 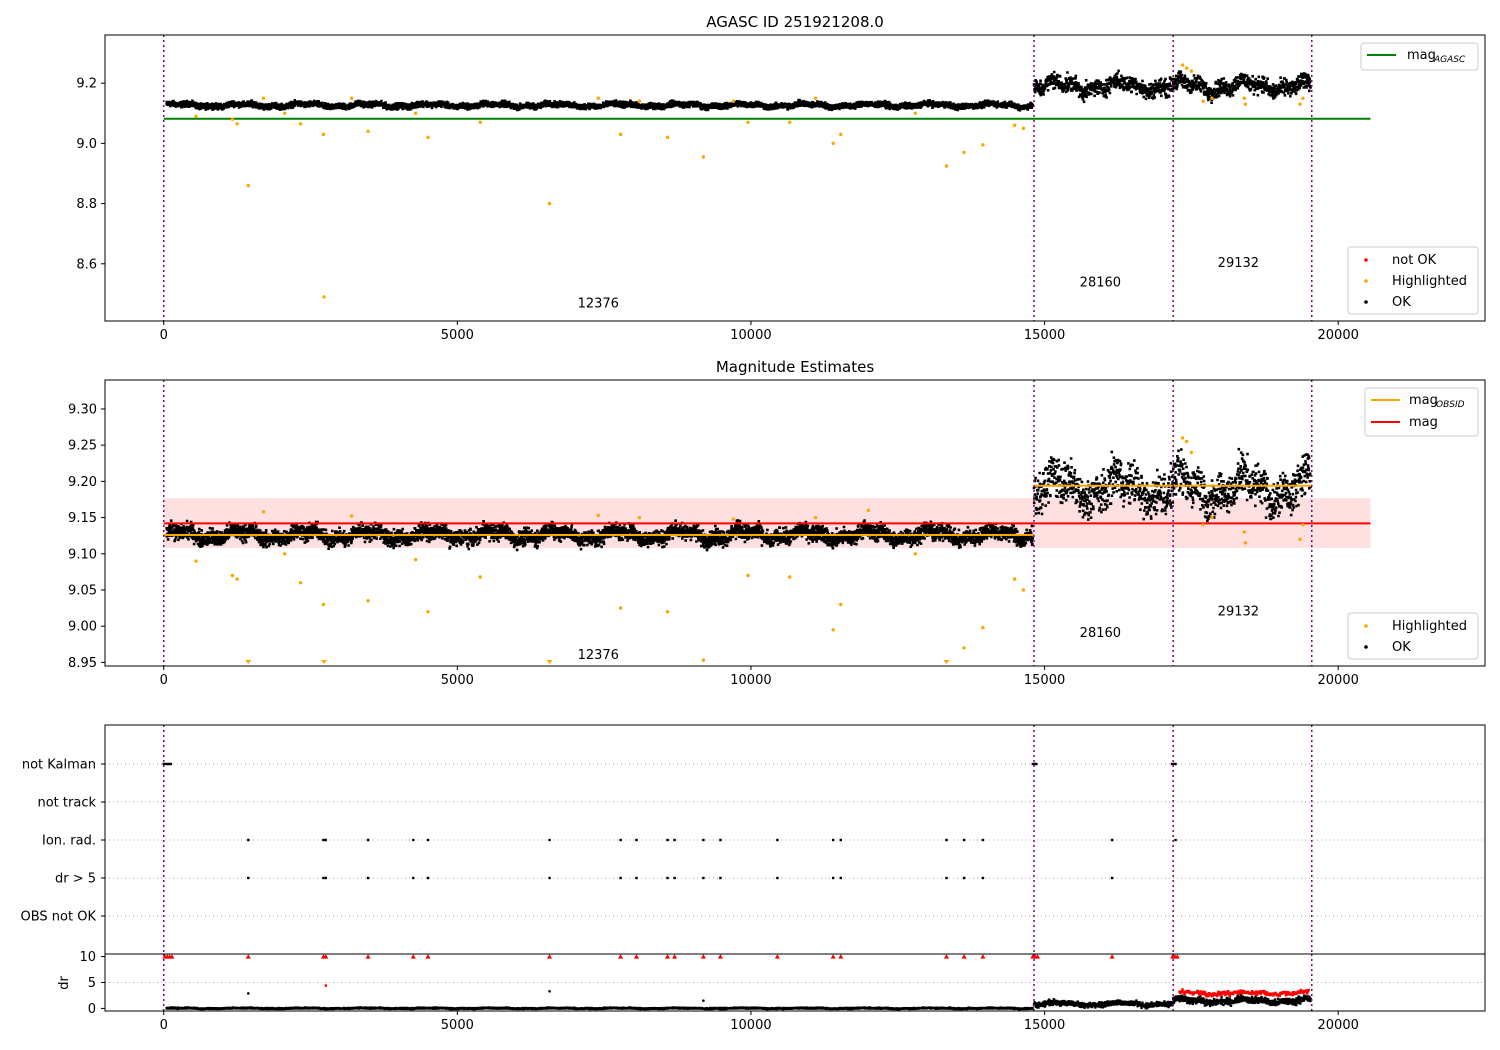 What do you see at coordinates (1338, 335) in the screenshot?
I see `x-tick-label: 20000` at bounding box center [1338, 335].